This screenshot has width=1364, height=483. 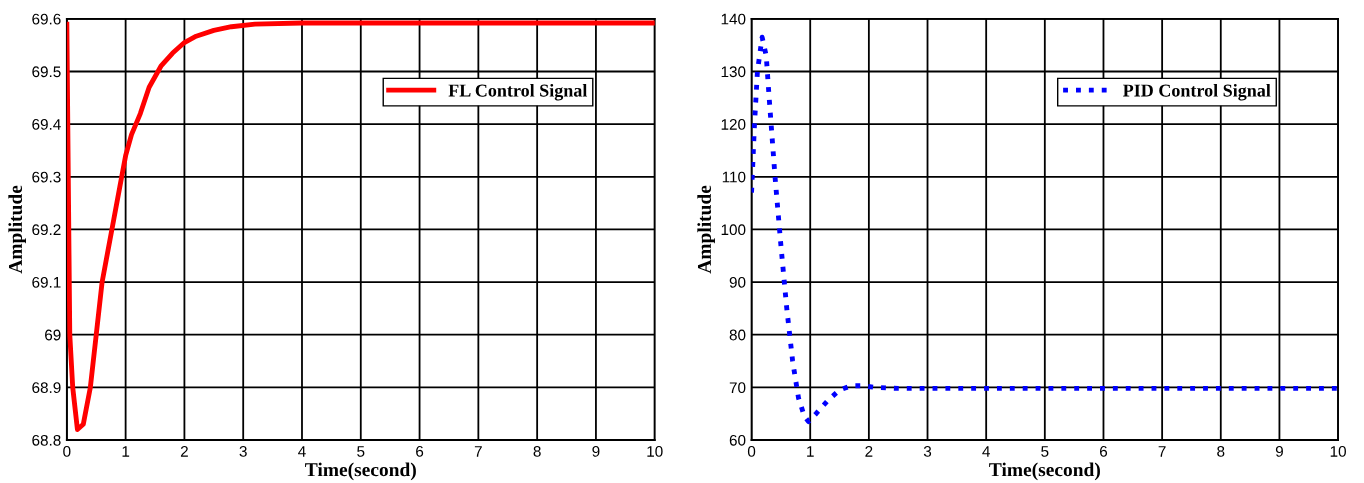 I want to click on y-tick-label: 68.8, so click(x=46, y=440).